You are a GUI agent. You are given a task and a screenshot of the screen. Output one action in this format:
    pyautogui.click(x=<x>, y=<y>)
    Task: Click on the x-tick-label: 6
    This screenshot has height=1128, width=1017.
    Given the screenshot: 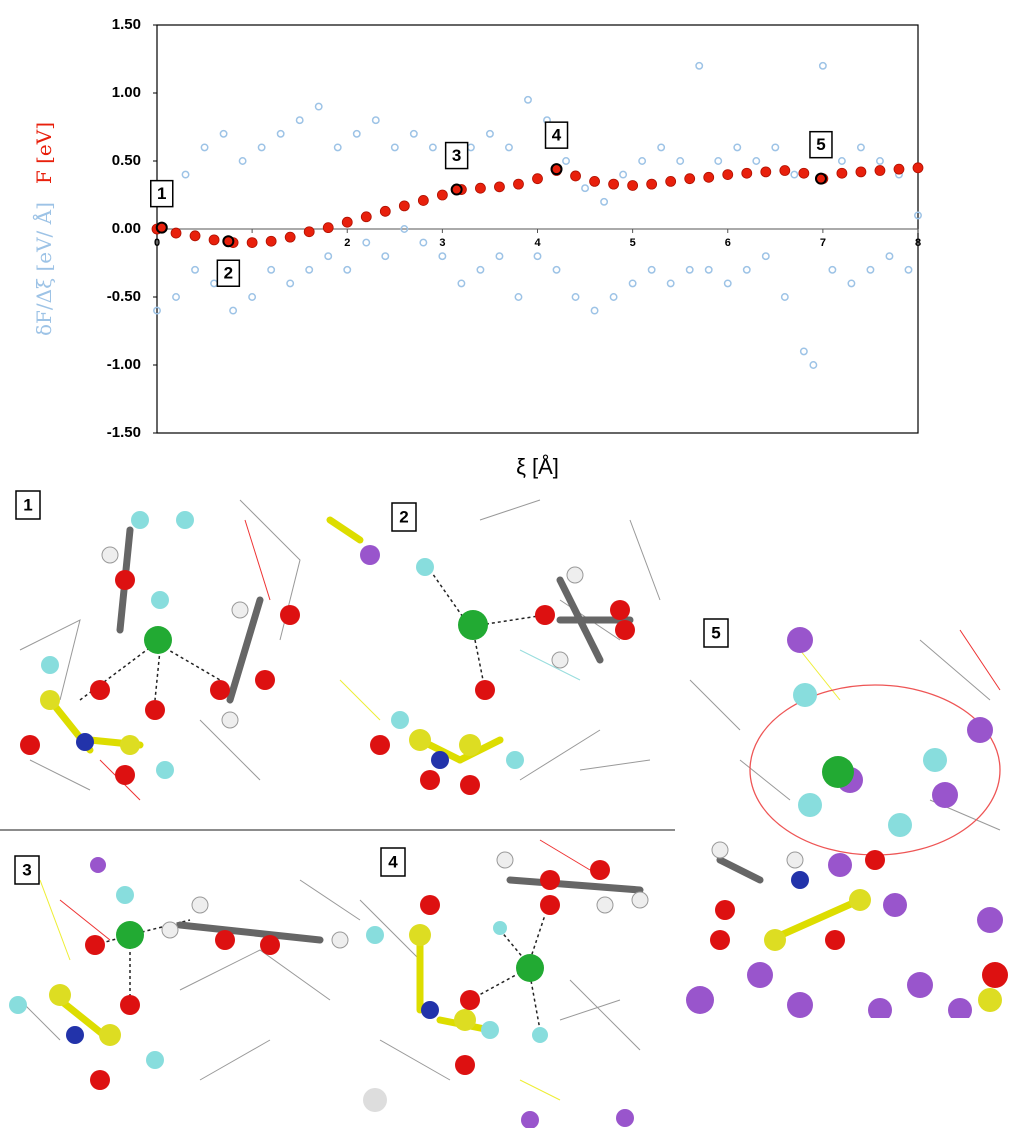 What is the action you would take?
    pyautogui.click(x=728, y=243)
    